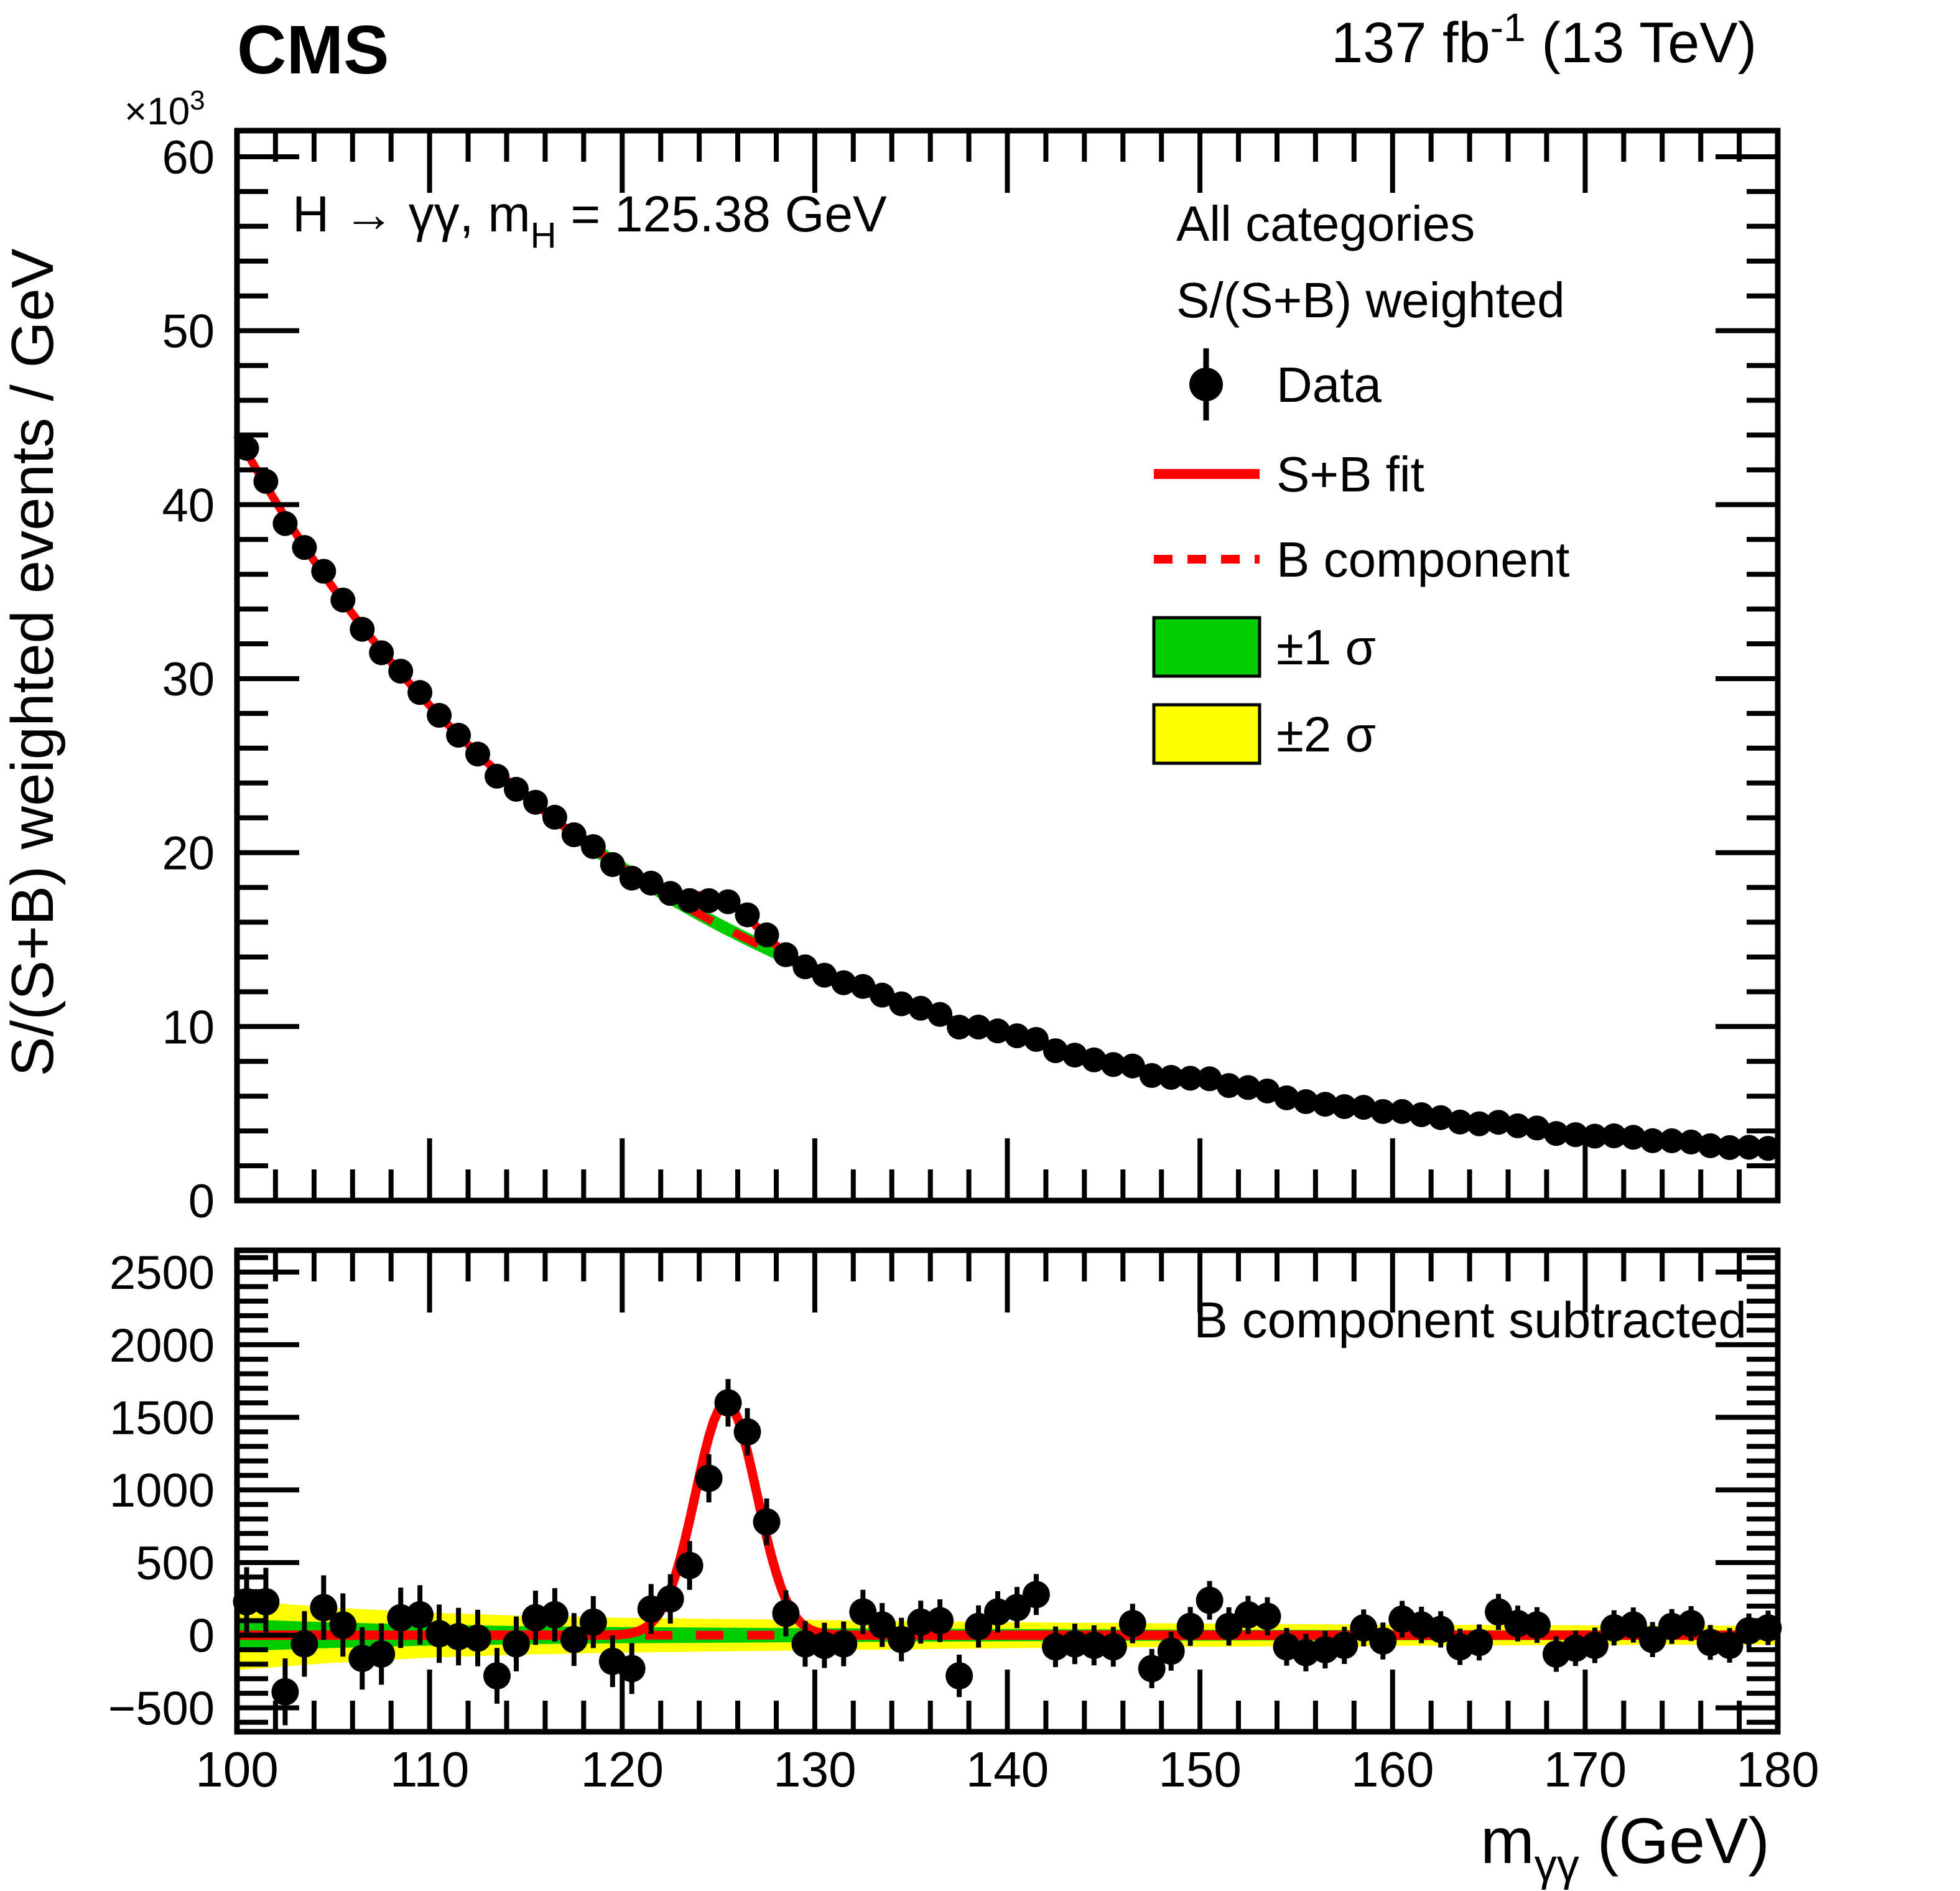 Image resolution: width=1960 pixels, height=1891 pixels. I want to click on legend-item-s-b-fit: S+B fit, so click(1289, 474).